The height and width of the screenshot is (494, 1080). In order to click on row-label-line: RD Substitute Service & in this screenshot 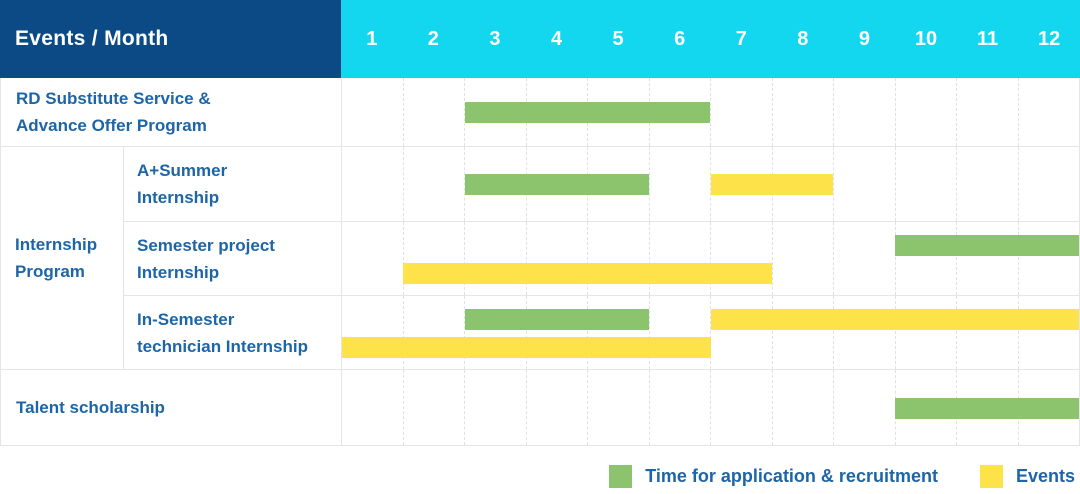, I will do `click(113, 98)`.